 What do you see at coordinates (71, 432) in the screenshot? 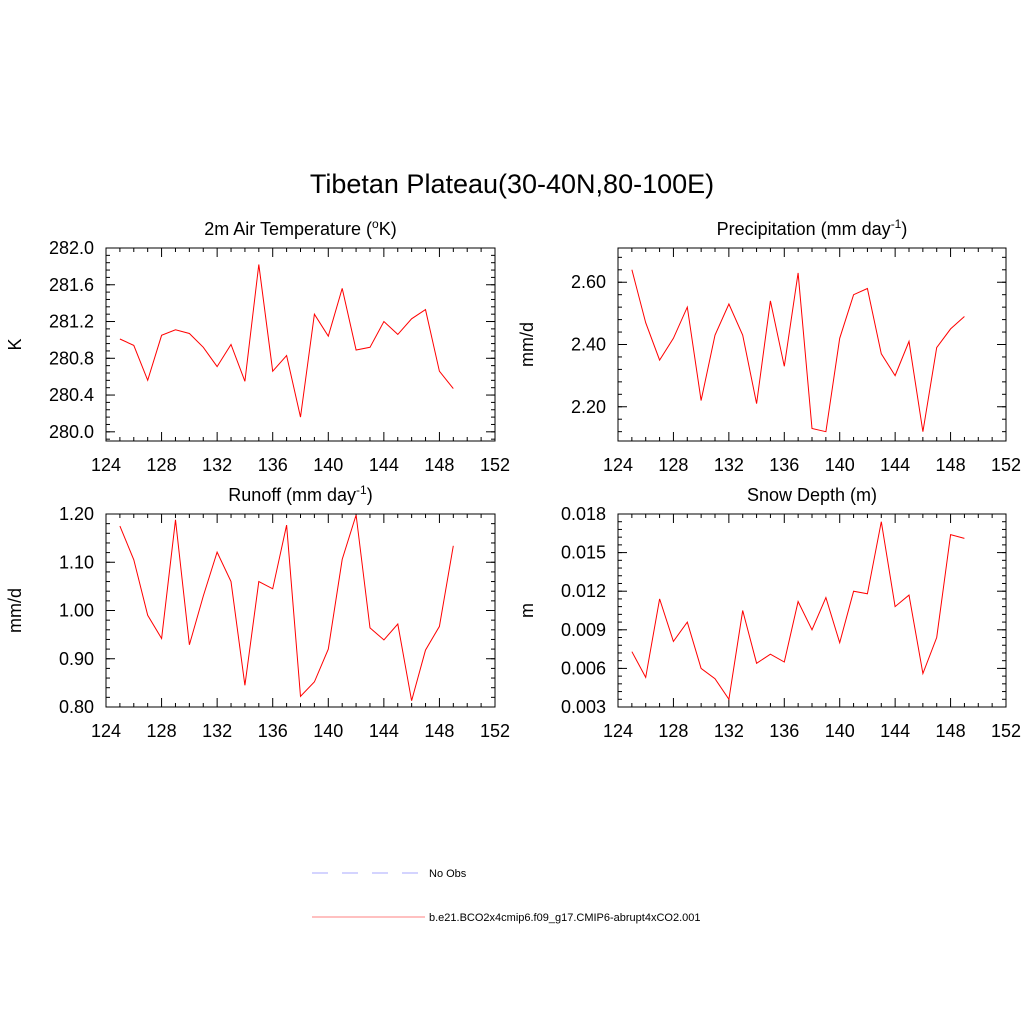
I see `y-tick-label: 280.0` at bounding box center [71, 432].